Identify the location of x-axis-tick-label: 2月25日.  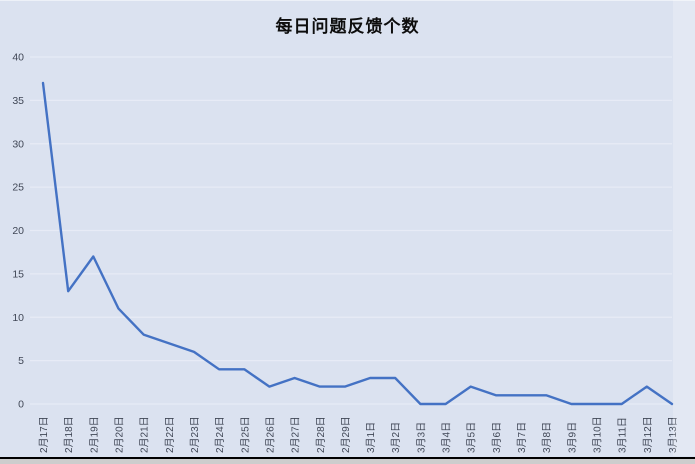
(245, 434).